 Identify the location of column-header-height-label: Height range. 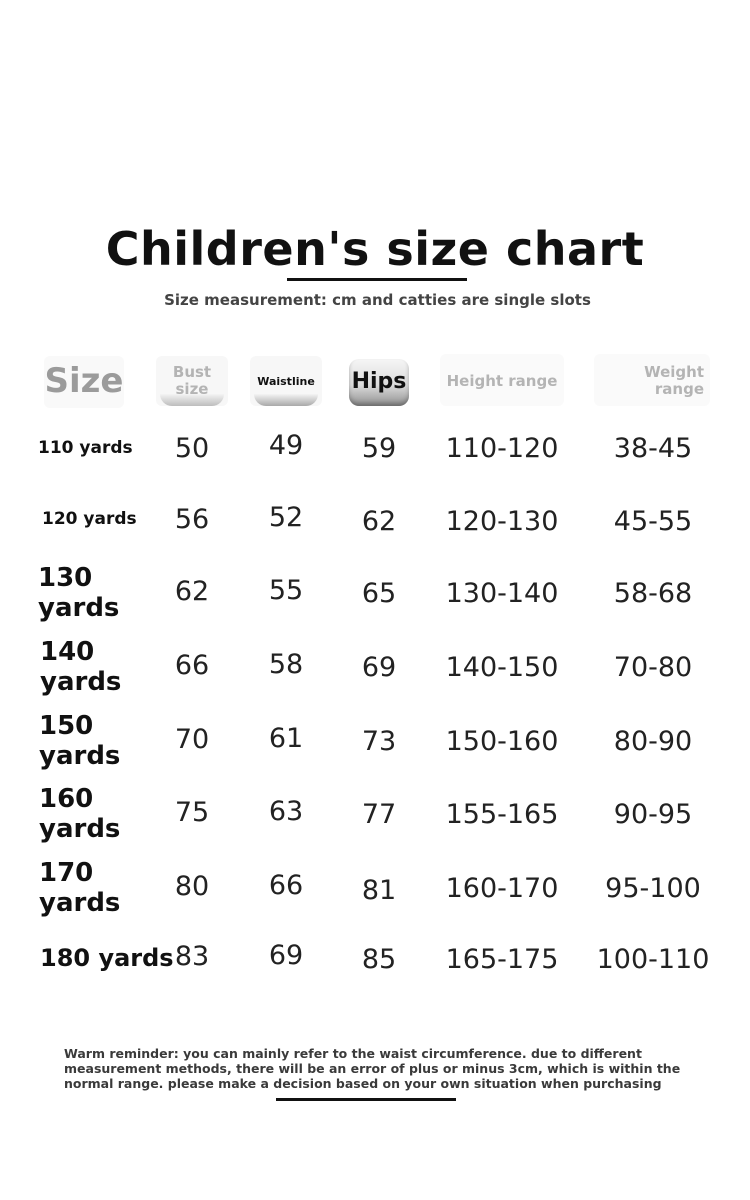
(502, 381).